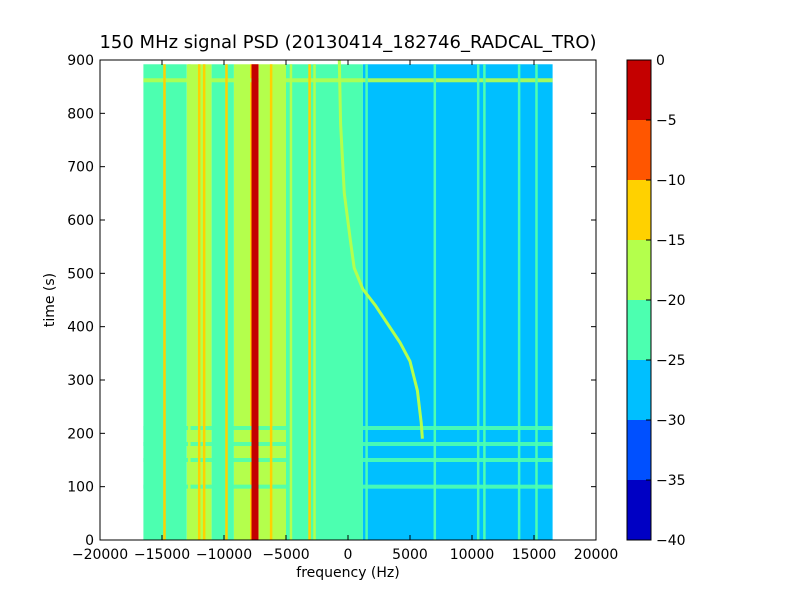  Describe the element at coordinates (80, 434) in the screenshot. I see `y-tick-label: 200` at that location.